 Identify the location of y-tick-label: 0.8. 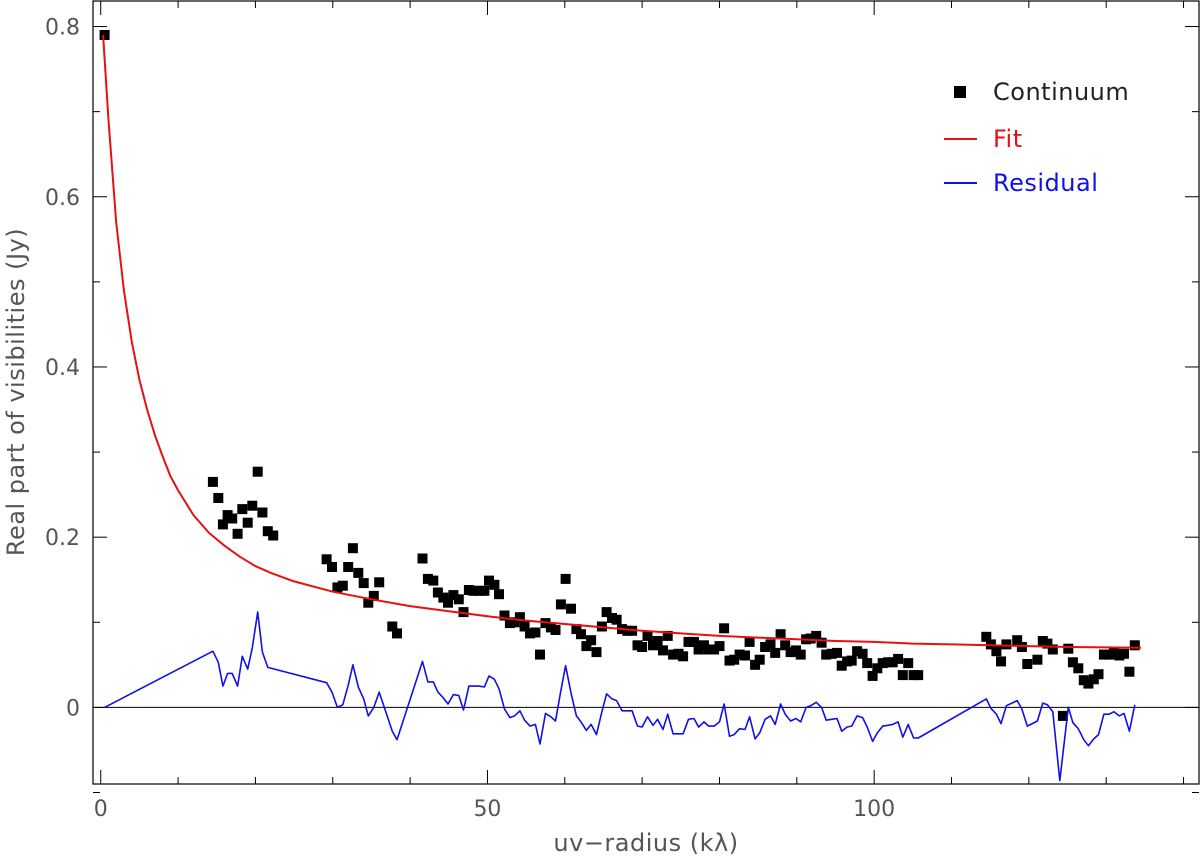
(62, 28).